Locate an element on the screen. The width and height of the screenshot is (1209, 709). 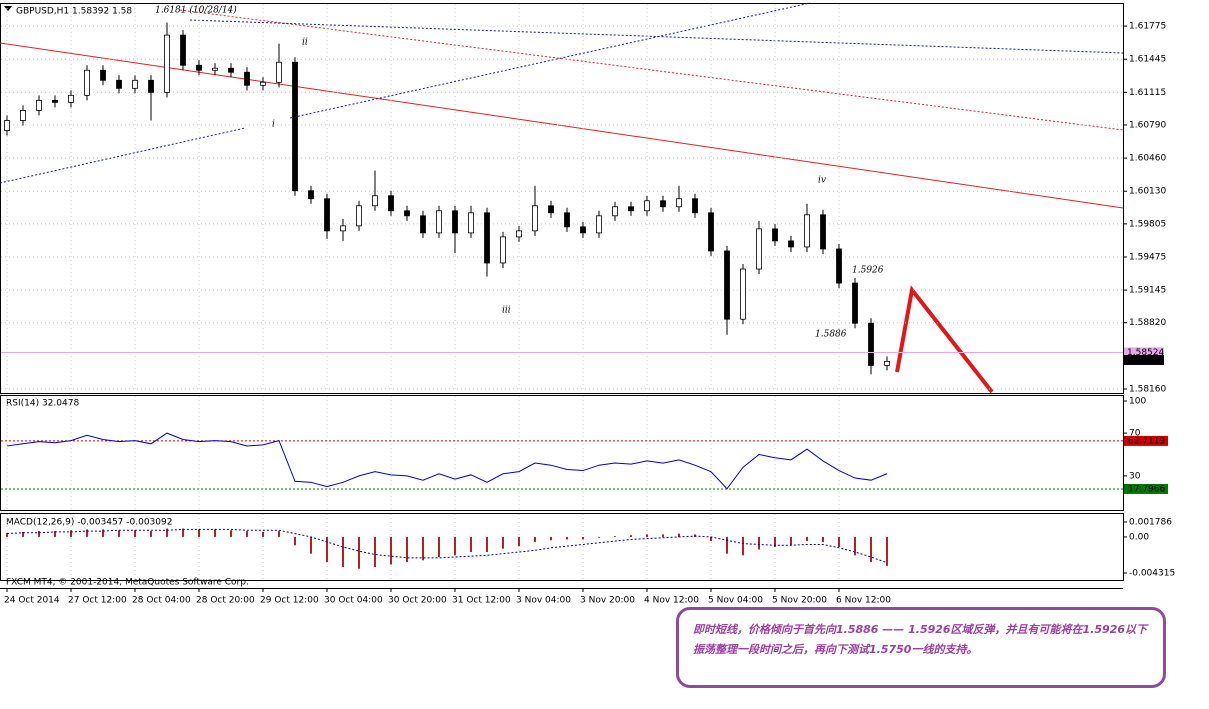
y-tick-label: 1.60130 is located at coordinates (1147, 192).